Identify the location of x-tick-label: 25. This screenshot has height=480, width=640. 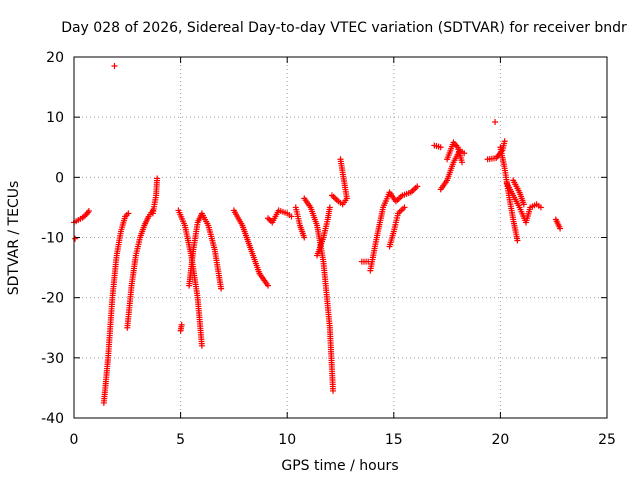
(607, 440).